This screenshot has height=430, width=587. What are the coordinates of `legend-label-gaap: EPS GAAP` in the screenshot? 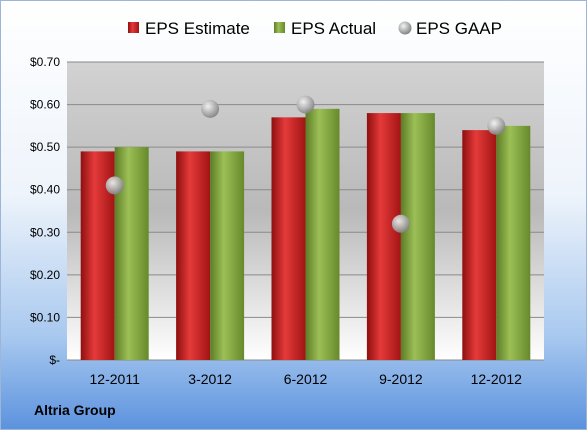 It's located at (459, 28).